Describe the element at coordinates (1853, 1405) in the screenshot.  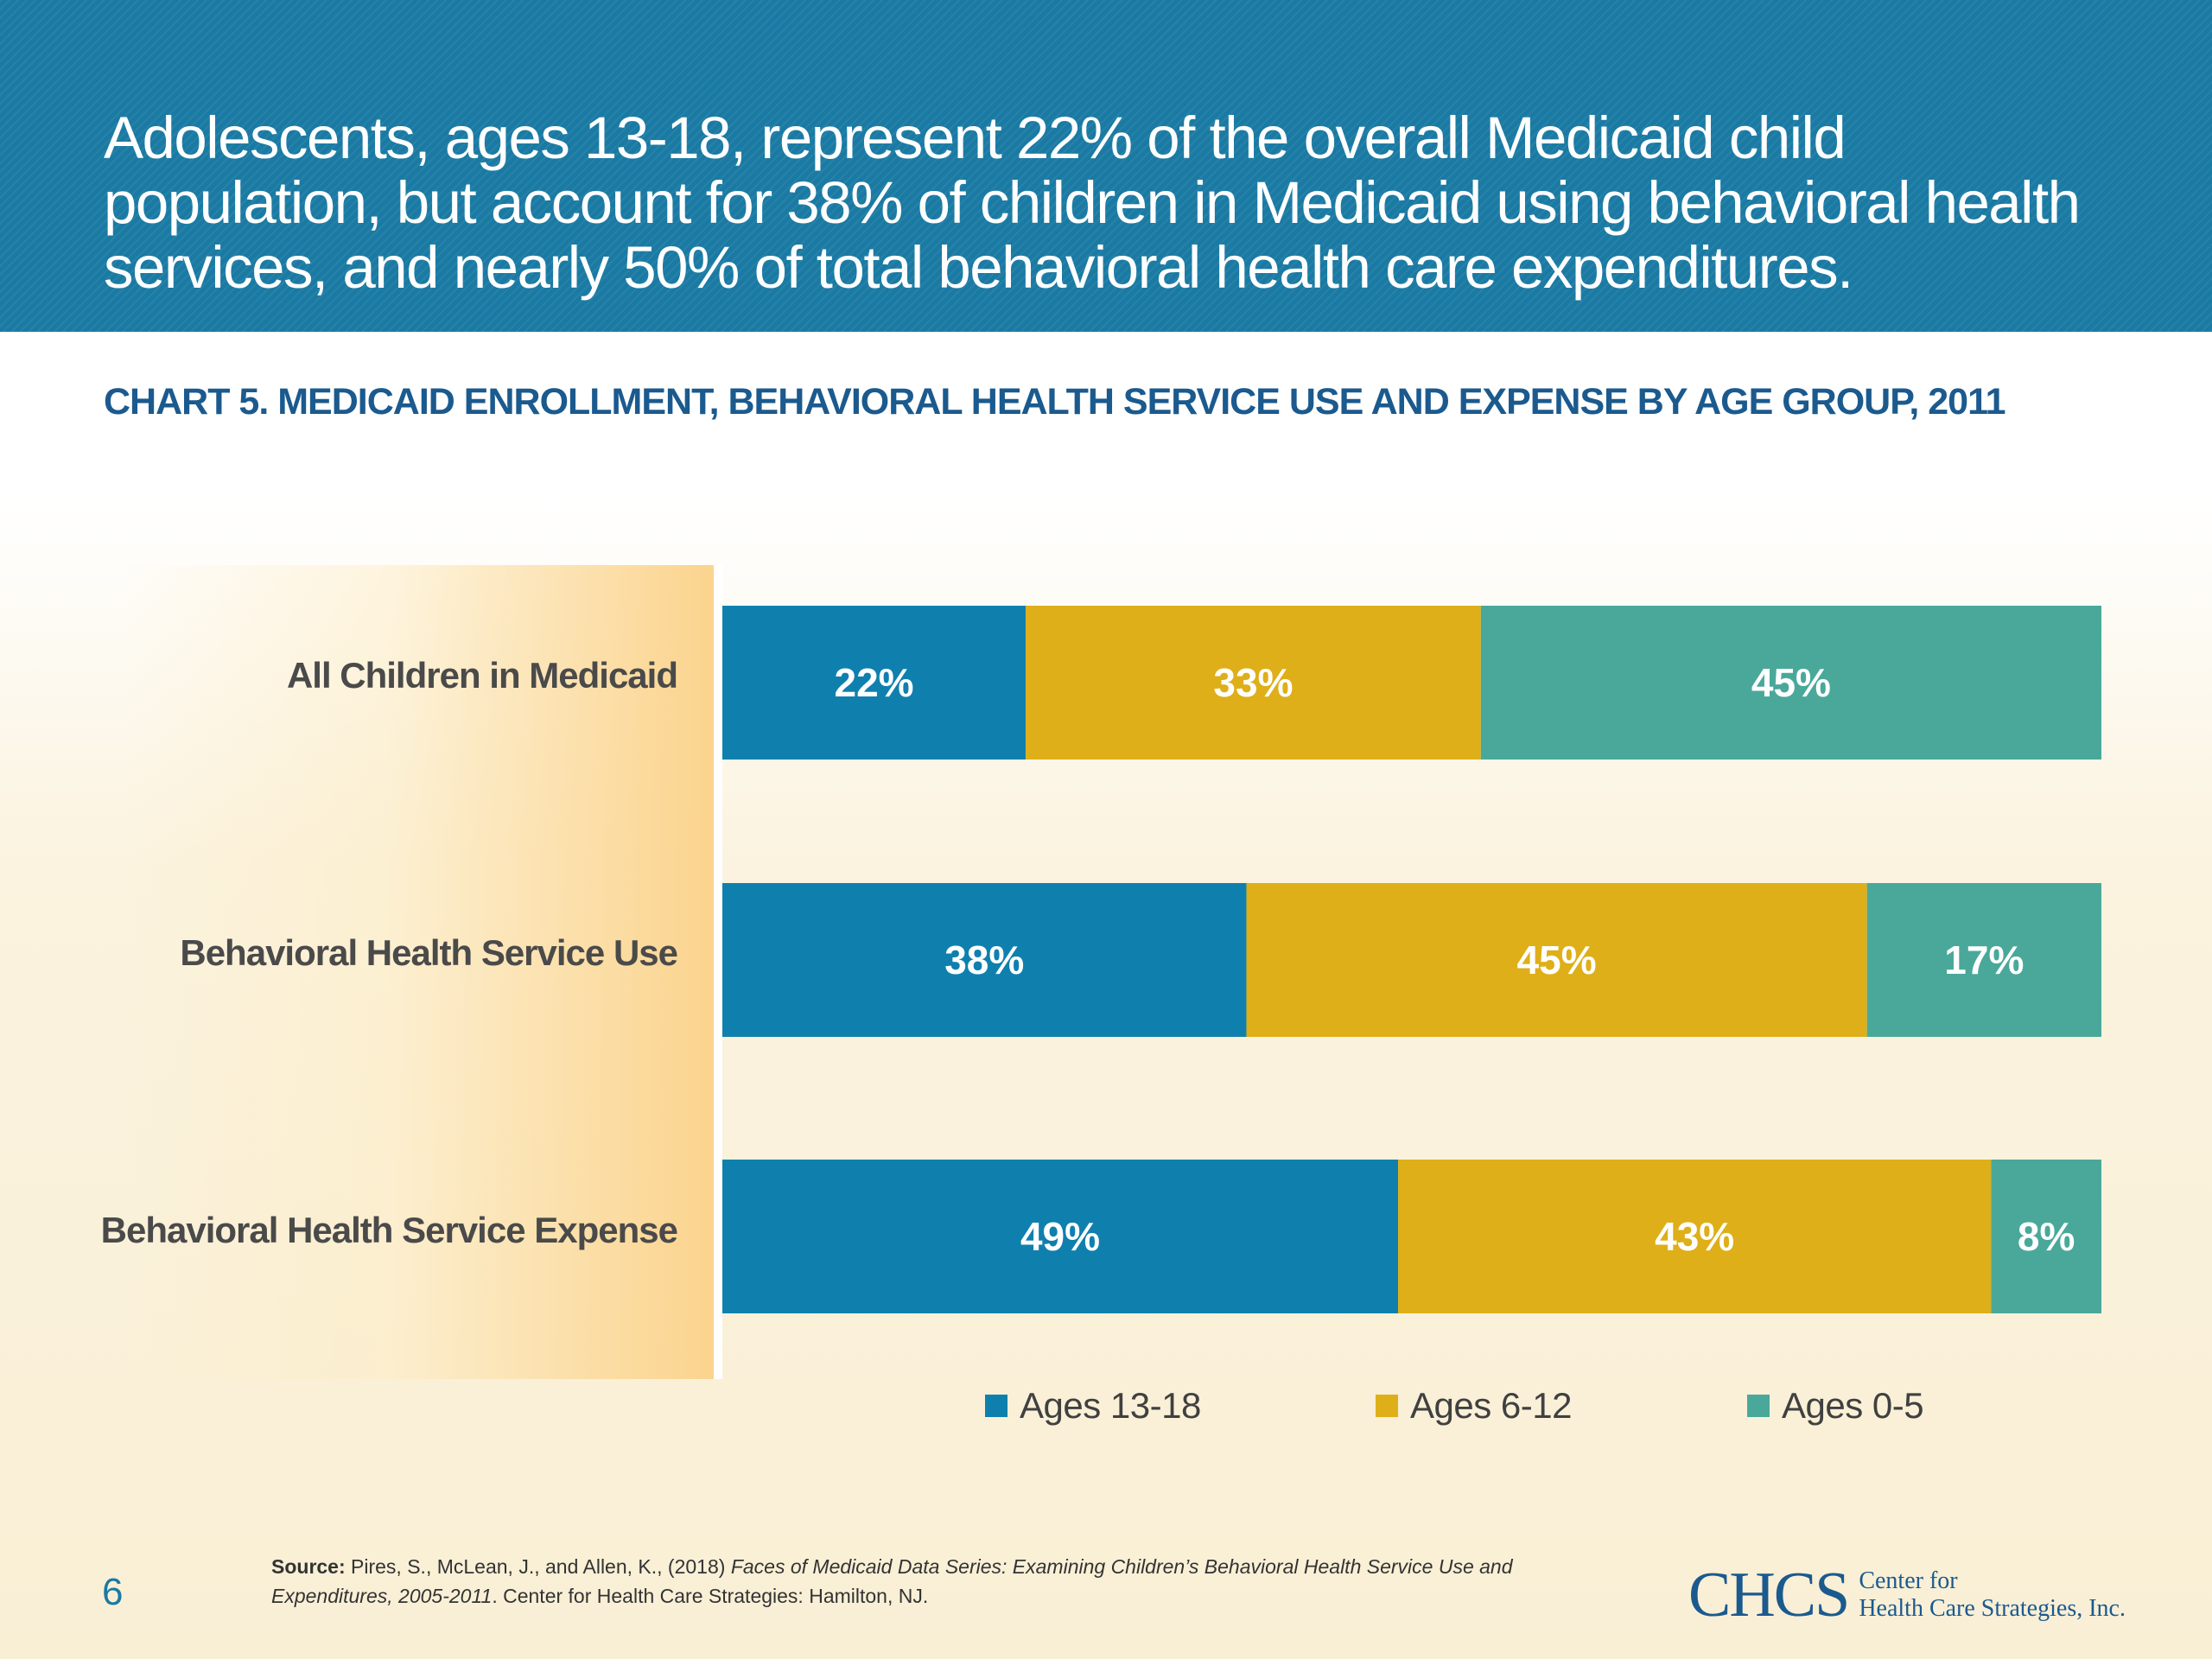
I see `legend-label-ages-0-5: Ages 0-5` at that location.